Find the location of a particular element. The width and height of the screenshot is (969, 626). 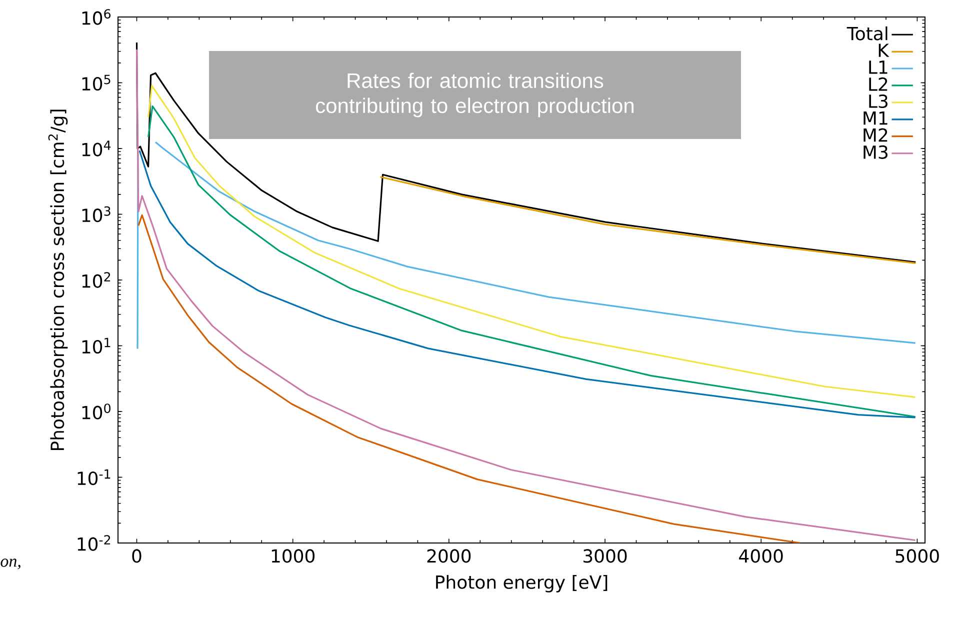

annotation: Rates for atomic transitions contributing to electron production is located at coordinates (475, 95).